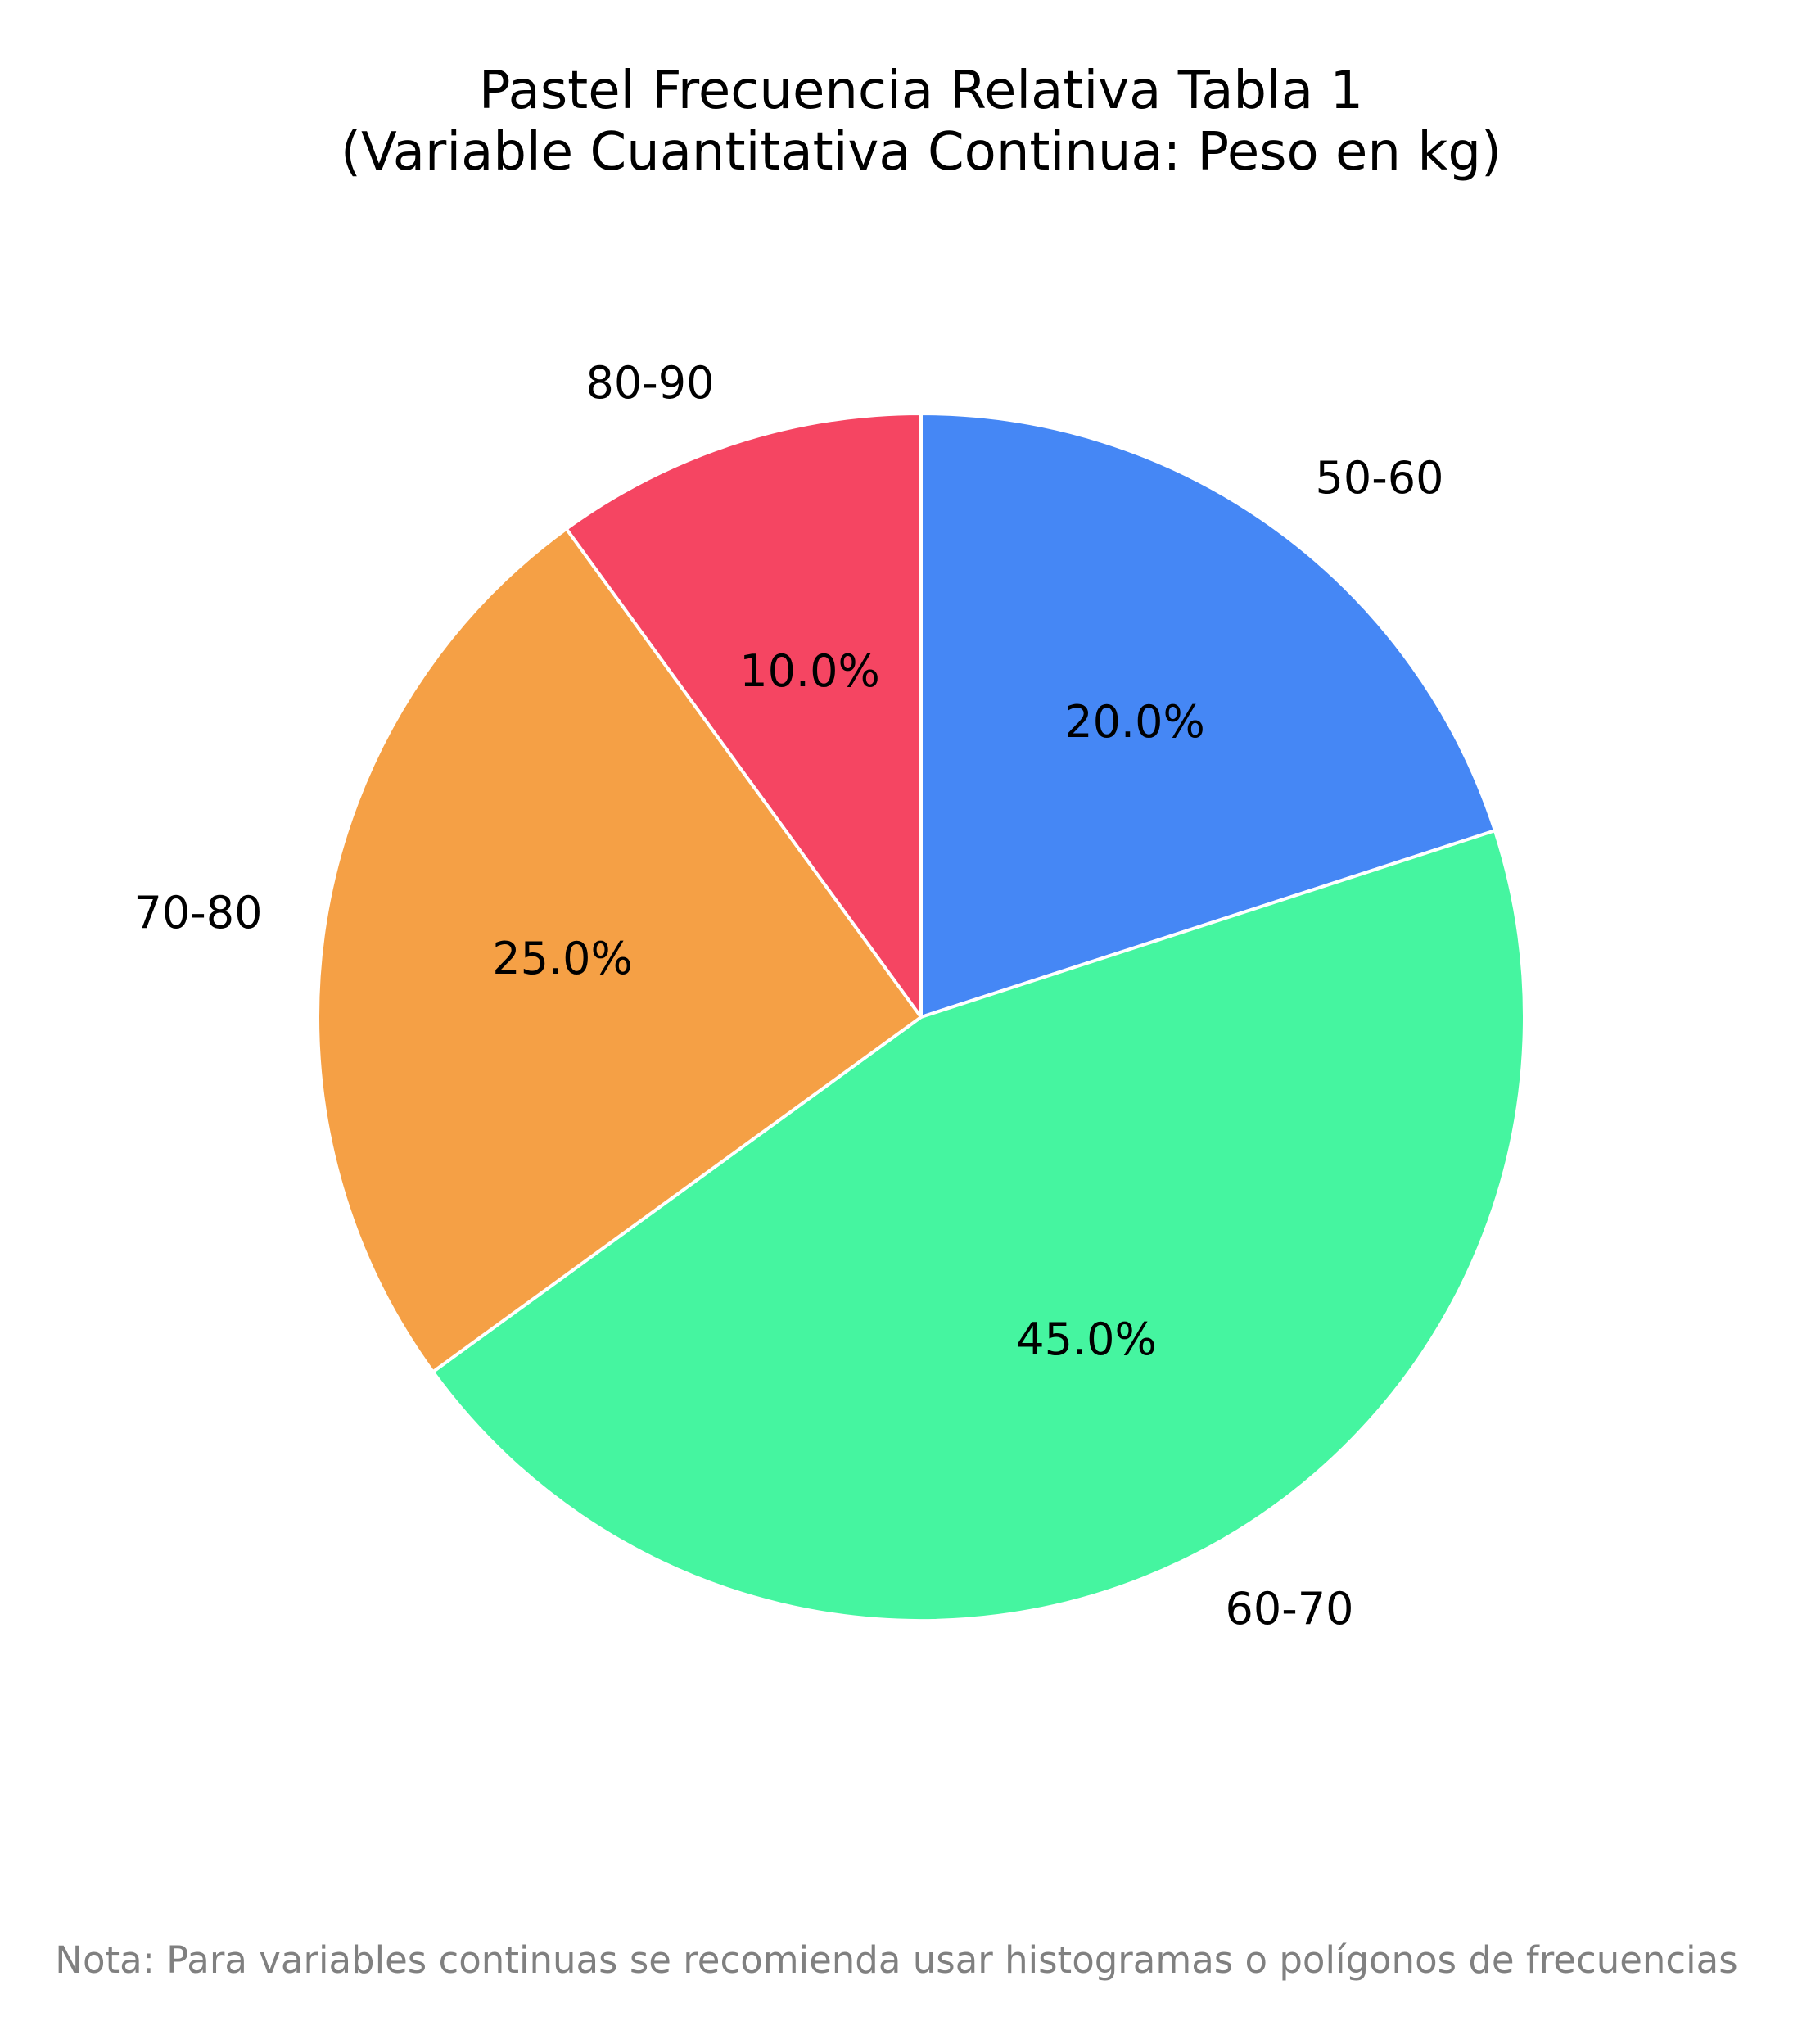  Describe the element at coordinates (1086, 1339) in the screenshot. I see `slice-percent-label: 45.0%` at that location.